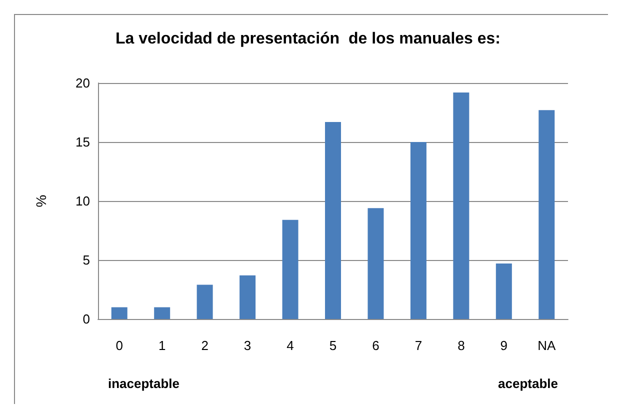 Image resolution: width=618 pixels, height=412 pixels. What do you see at coordinates (376, 345) in the screenshot?
I see `x-tick-label: 6` at bounding box center [376, 345].